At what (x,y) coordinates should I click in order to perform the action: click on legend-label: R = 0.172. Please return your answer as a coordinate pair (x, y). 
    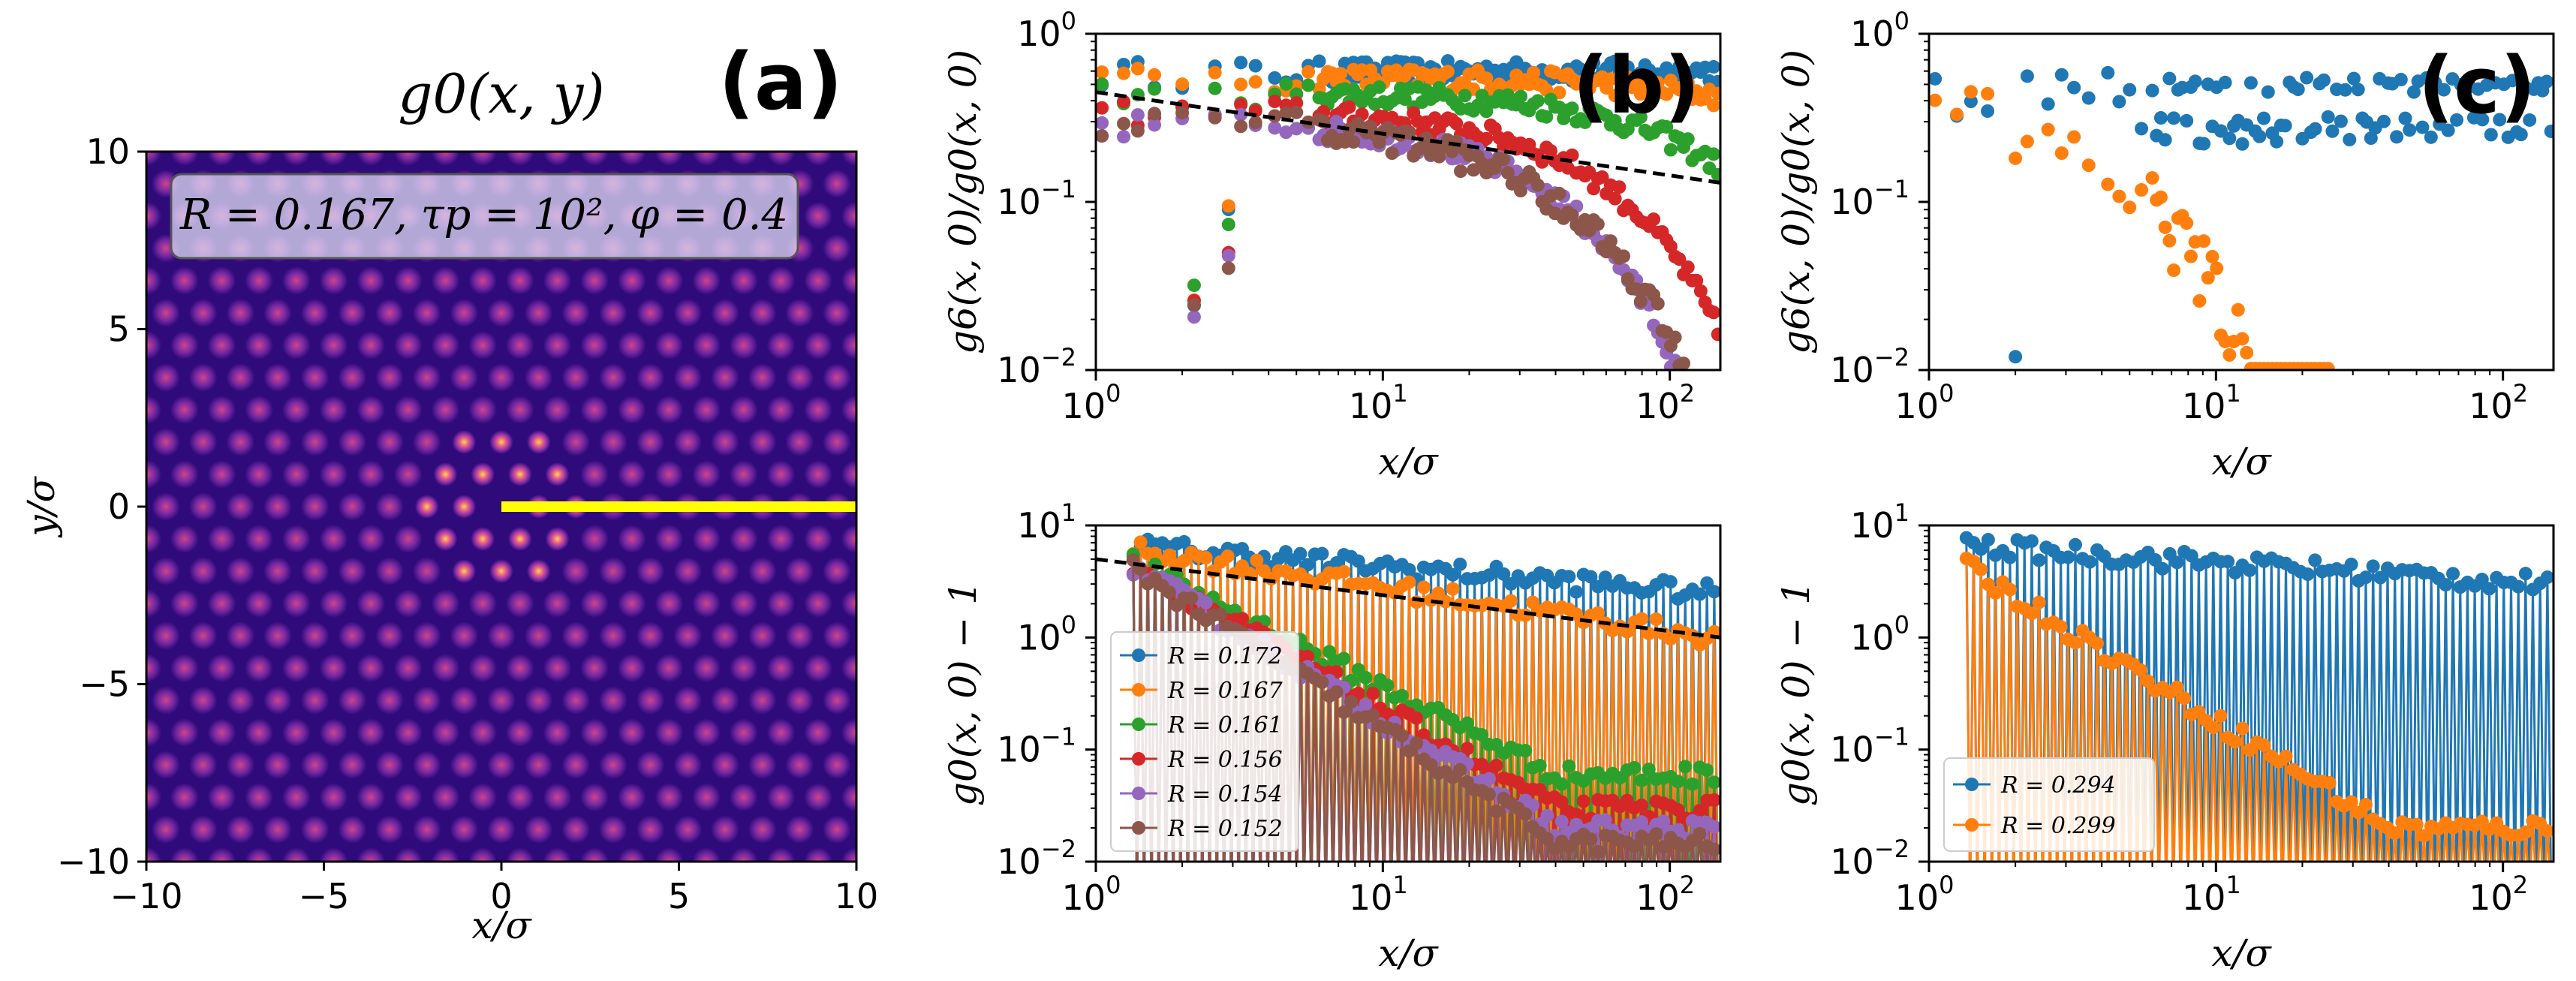
    Looking at the image, I should click on (1225, 657).